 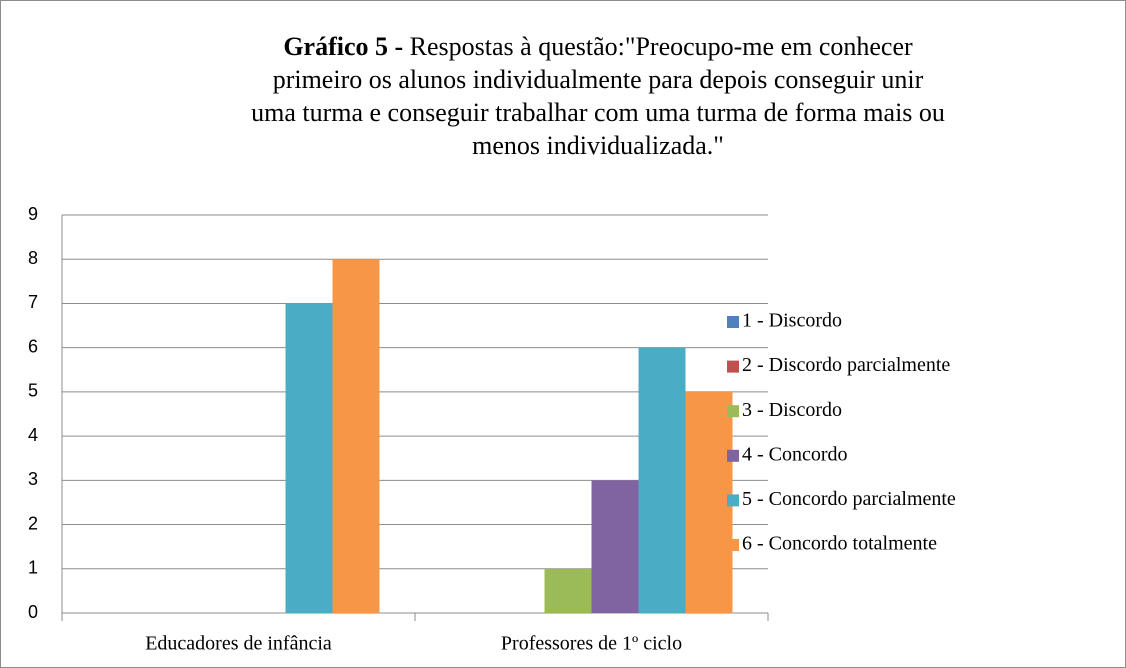 I want to click on x-tick-label: Professores de 1º ciclo, so click(x=591, y=644).